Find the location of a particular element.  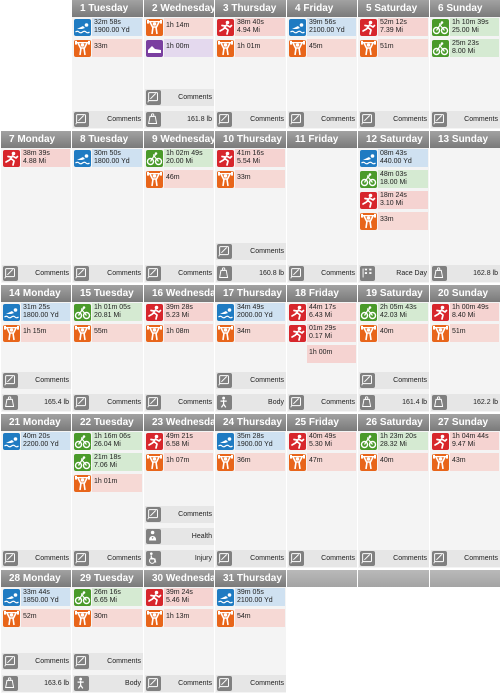

workout-entry: 39m 56s 2100.00 Yd is located at coordinates (322, 27).